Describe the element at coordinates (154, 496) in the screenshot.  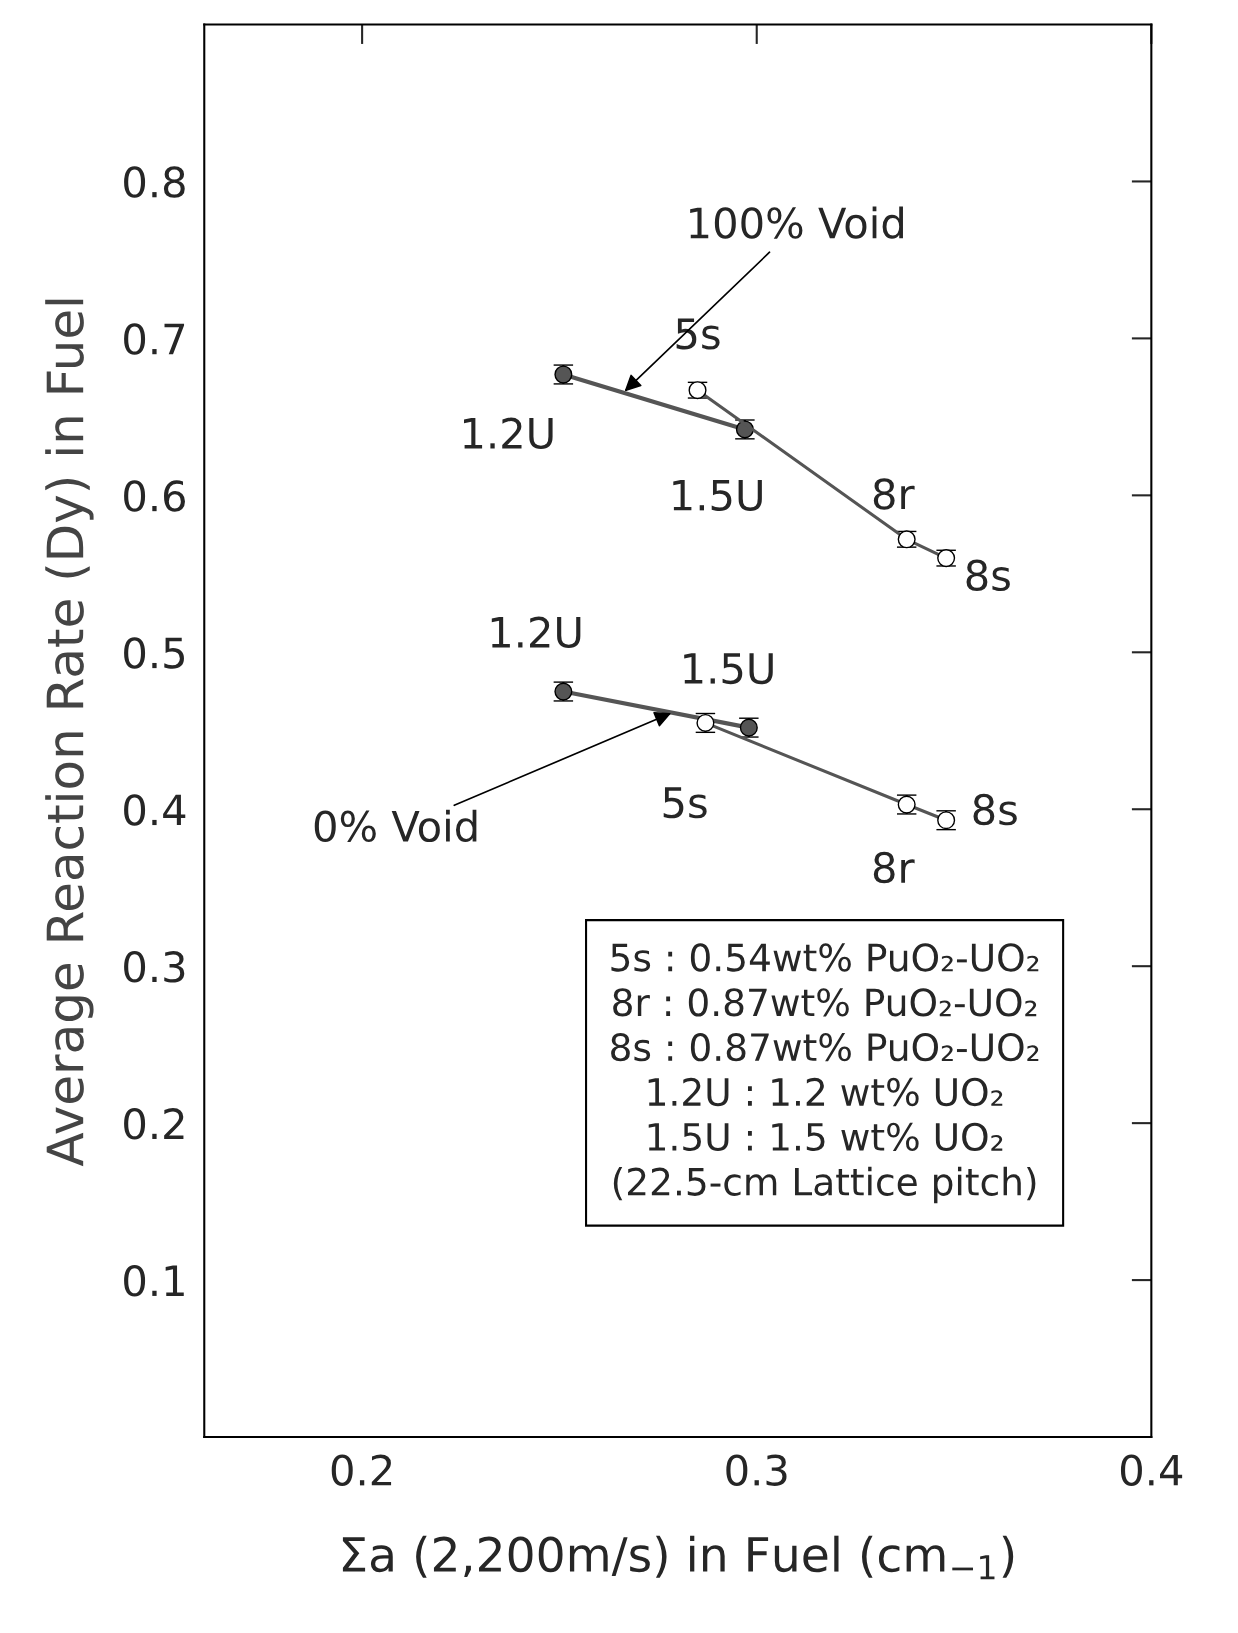
I see `y-tick-label: 0.6` at that location.